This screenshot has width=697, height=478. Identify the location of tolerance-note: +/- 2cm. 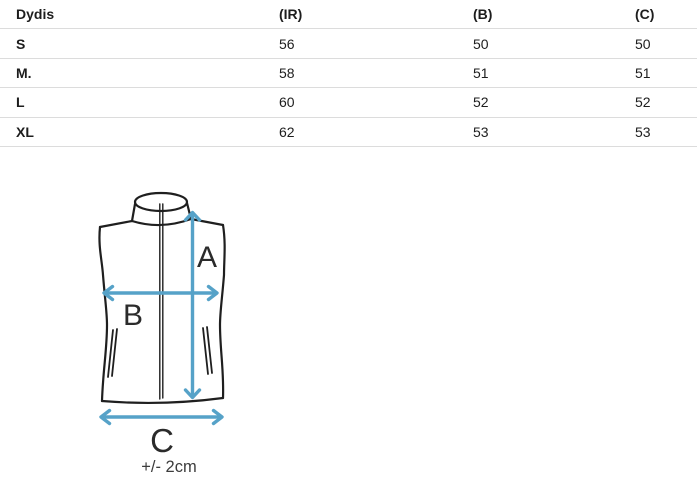
(168, 467).